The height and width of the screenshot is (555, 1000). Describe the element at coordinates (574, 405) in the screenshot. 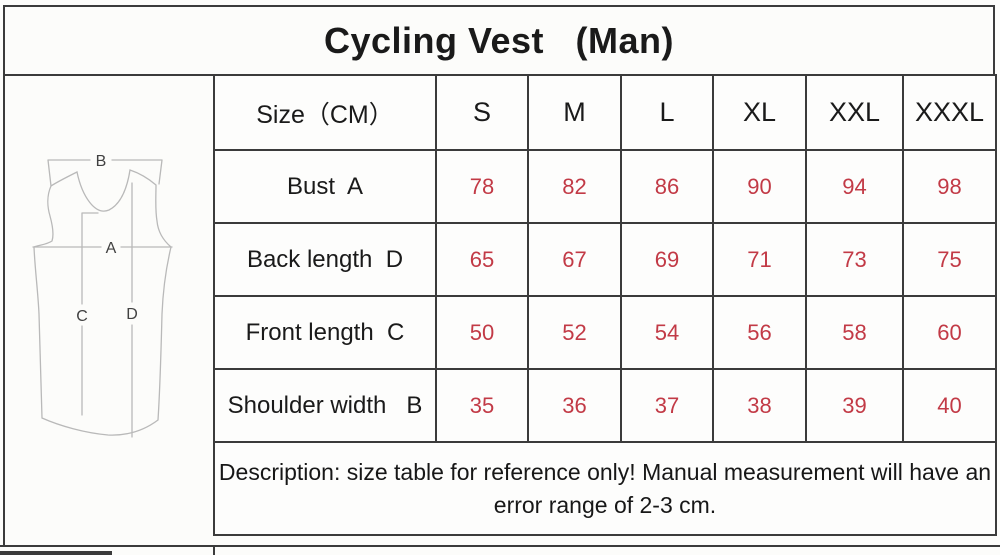

I see `shoulder-width-value-m: 36` at that location.